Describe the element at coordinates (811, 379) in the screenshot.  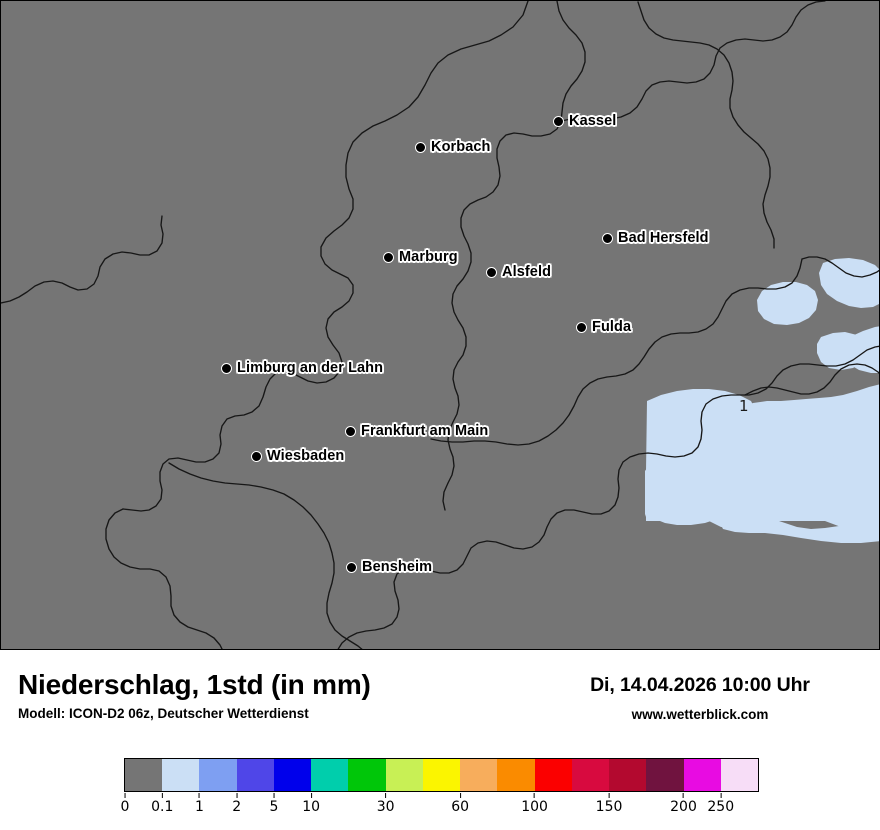
I see `border-lower-right` at that location.